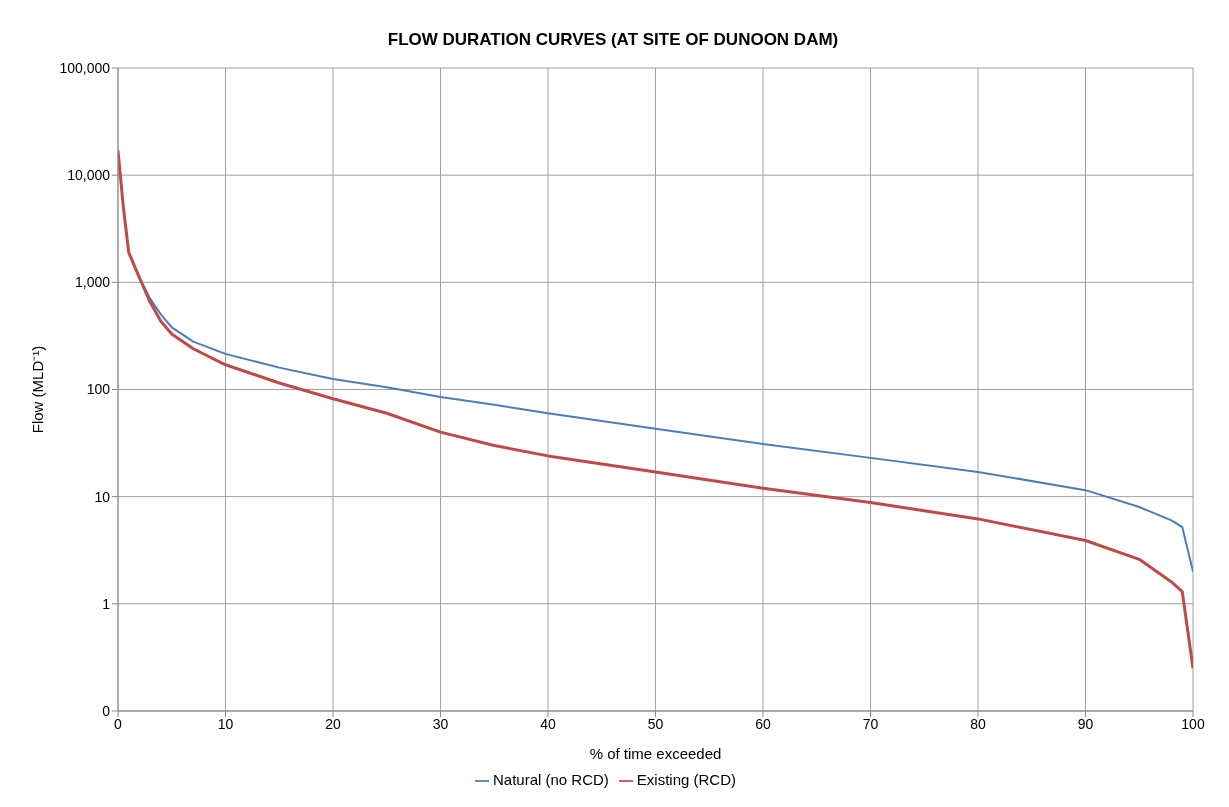 Image resolution: width=1229 pixels, height=807 pixels. What do you see at coordinates (38, 389) in the screenshot?
I see `y-axis-title: Flow (MLD⁻¹)` at bounding box center [38, 389].